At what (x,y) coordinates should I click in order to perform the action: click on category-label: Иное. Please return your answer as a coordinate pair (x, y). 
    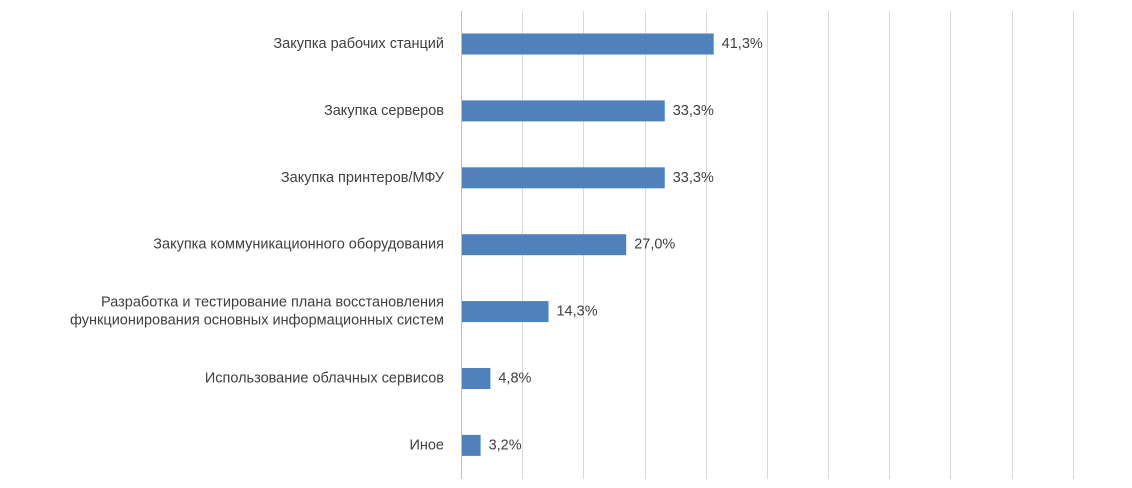
    Looking at the image, I should click on (426, 445).